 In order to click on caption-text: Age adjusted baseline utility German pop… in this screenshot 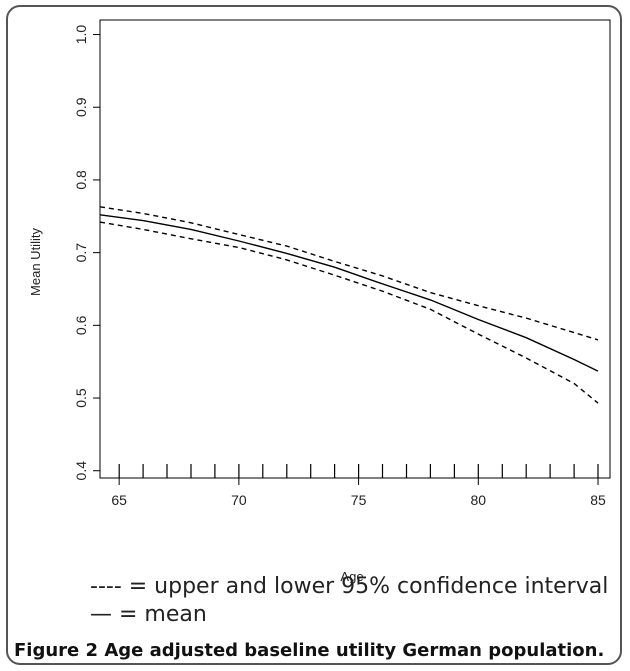, I will do `click(351, 650)`.